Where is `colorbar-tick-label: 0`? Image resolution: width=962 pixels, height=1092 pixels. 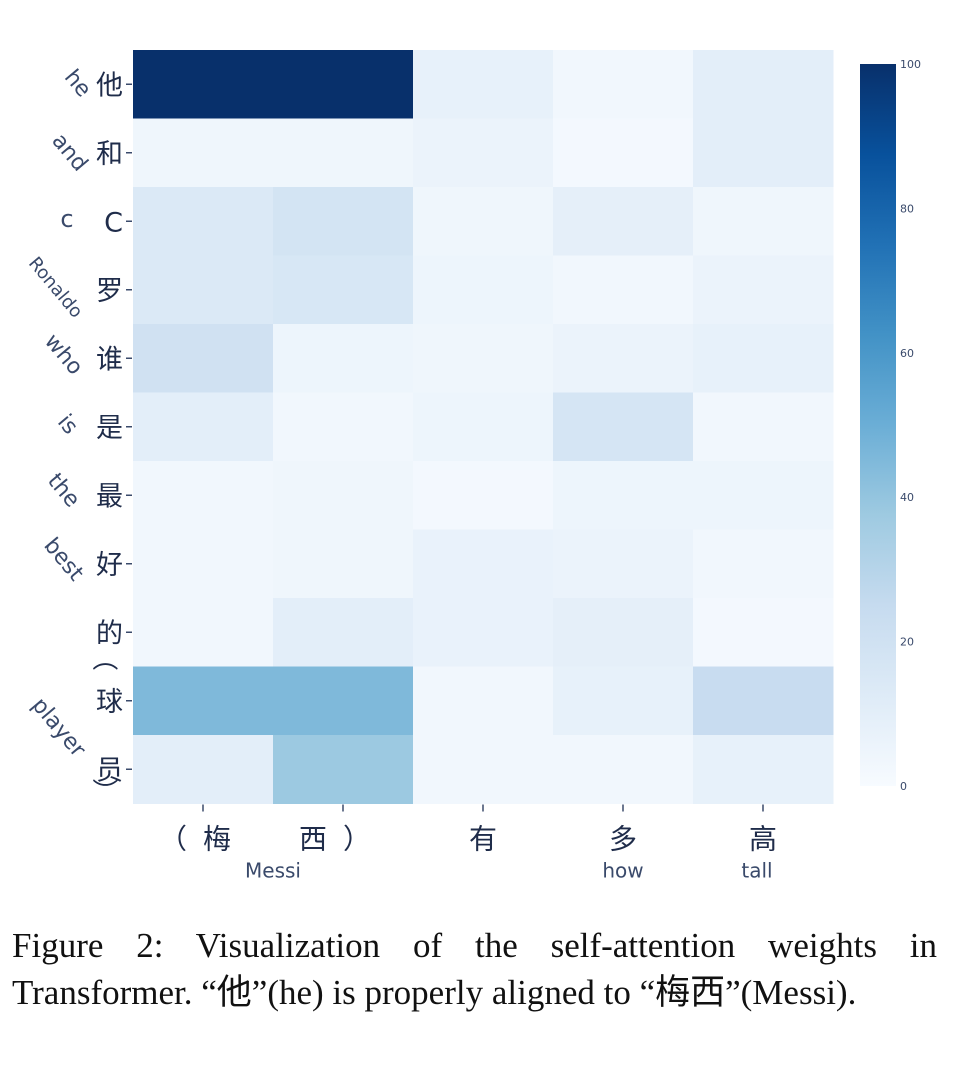
colorbar-tick-label: 0 is located at coordinates (903, 786).